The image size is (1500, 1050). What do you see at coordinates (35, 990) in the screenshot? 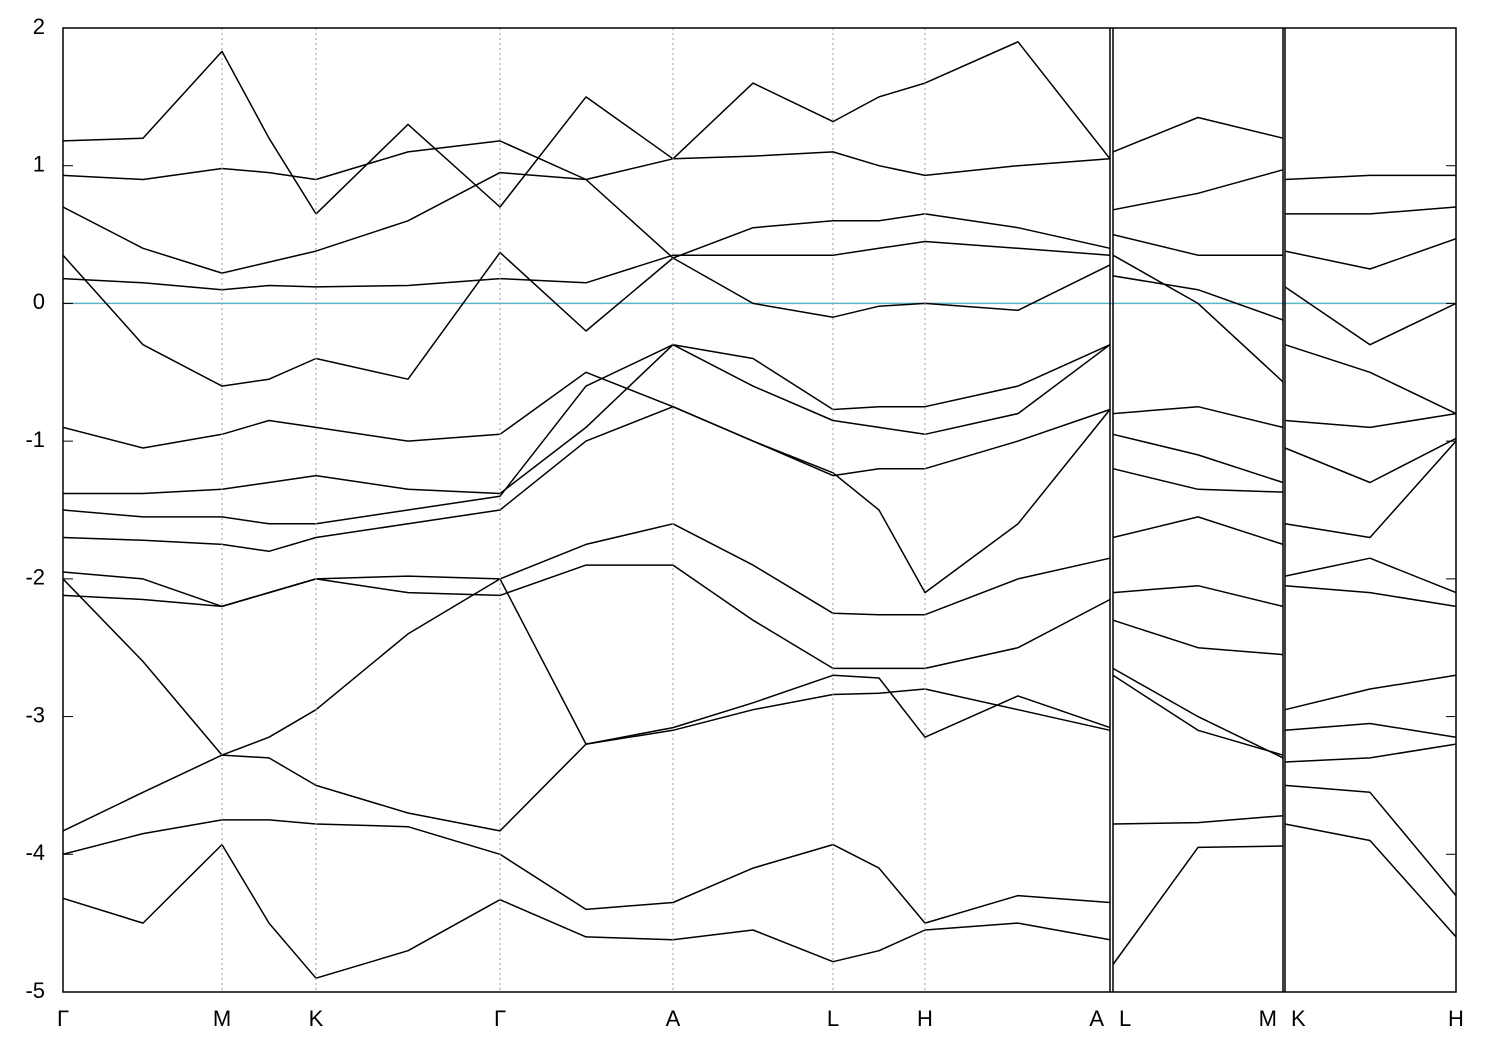
I see `y-tick-label: -5` at bounding box center [35, 990].